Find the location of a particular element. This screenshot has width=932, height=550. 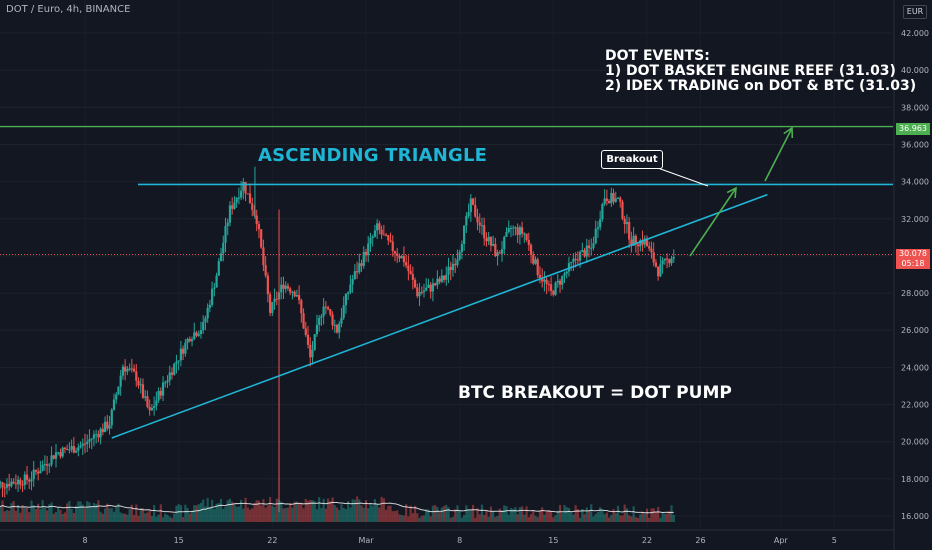

symbol-title: DOT / Euro, 4h, BINANCE is located at coordinates (68, 9).